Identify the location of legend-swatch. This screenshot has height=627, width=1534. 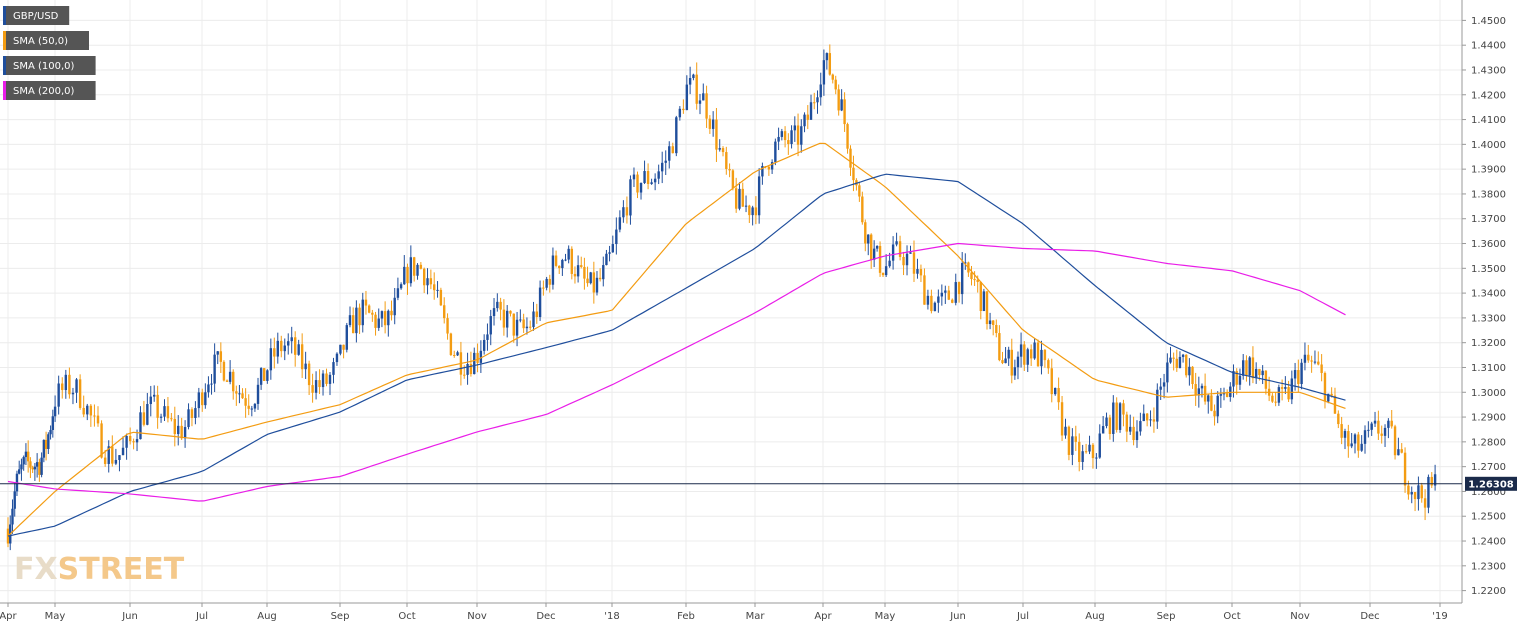
(4, 15).